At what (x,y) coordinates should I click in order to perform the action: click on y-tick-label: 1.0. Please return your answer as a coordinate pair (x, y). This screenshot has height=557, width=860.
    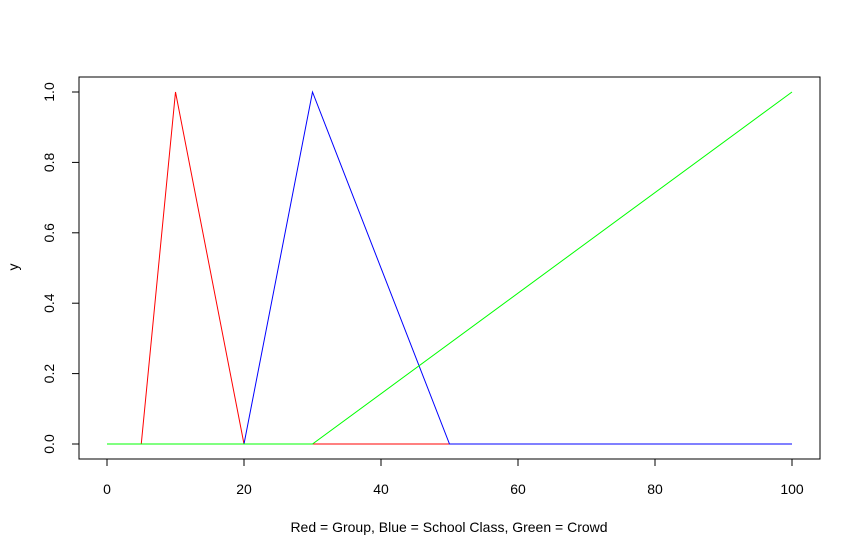
    Looking at the image, I should click on (49, 92).